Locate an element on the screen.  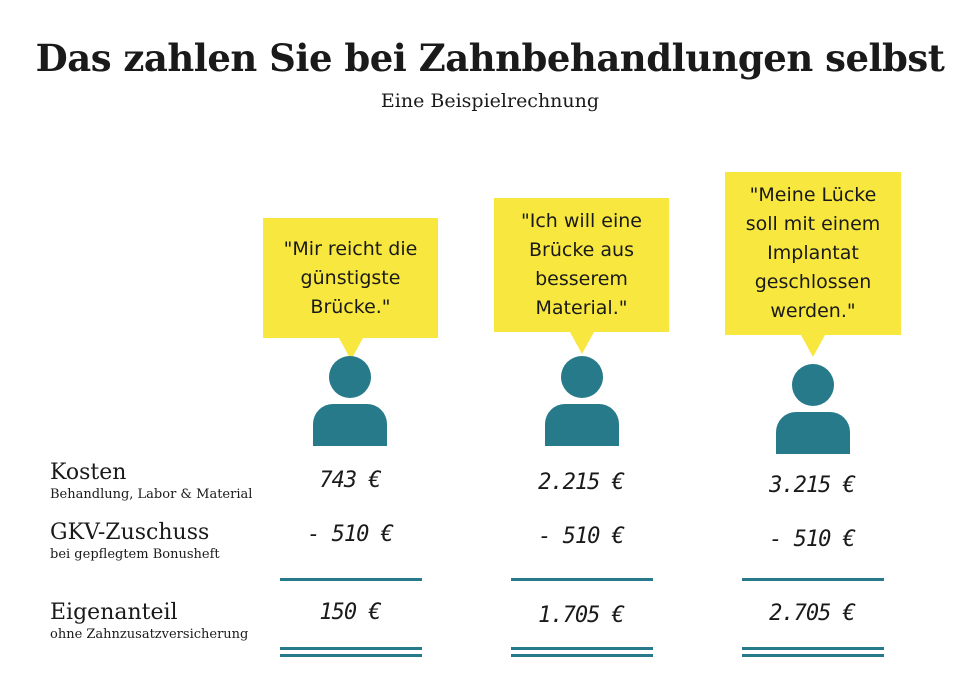
row-subtitle: Behandlung, Labor & Material is located at coordinates (151, 494).